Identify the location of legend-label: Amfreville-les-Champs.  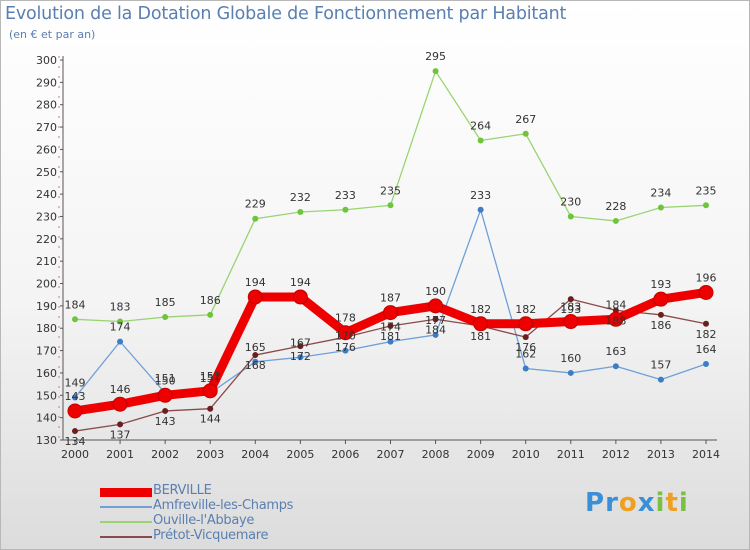
(223, 505).